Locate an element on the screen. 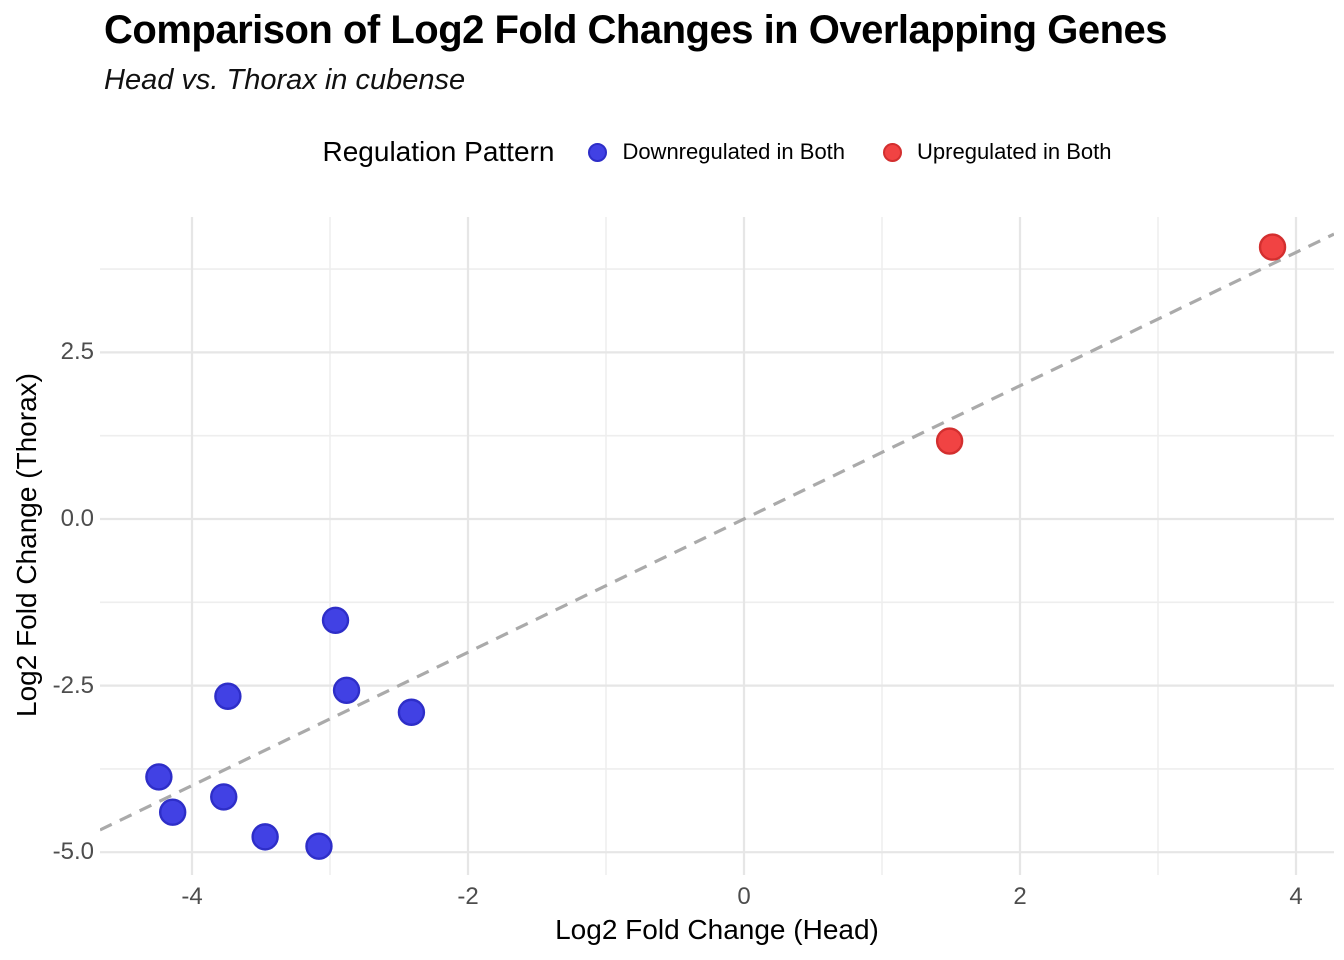  x-tick-label: 4 is located at coordinates (1296, 896).